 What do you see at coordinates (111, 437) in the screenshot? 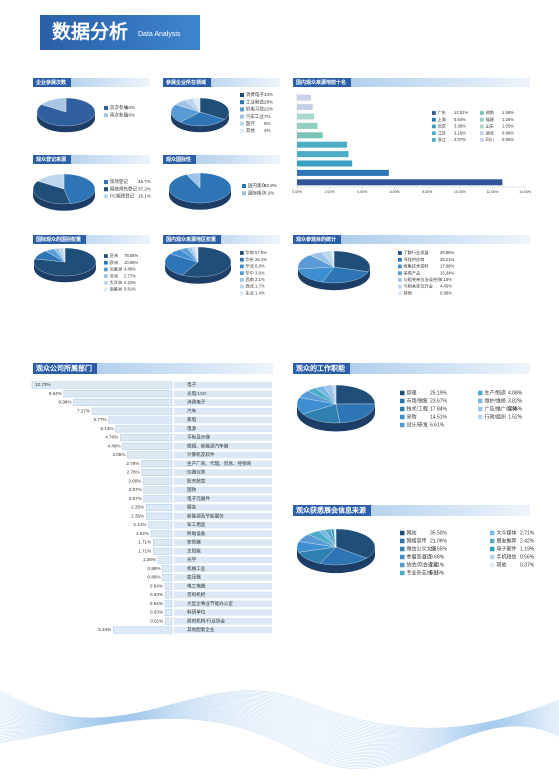
I see `value-label: 4.70%` at bounding box center [111, 437].